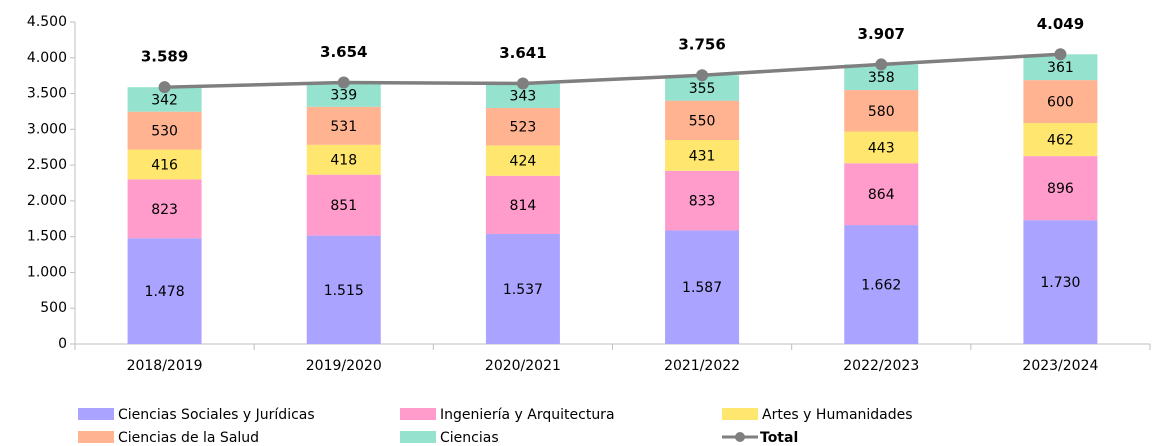 This screenshot has height=446, width=1154. I want to click on data-label: 1.662, so click(881, 286).